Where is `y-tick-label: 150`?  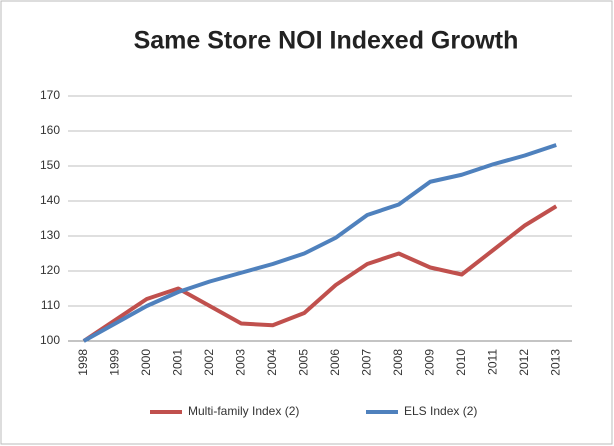
y-tick-label: 150 is located at coordinates (50, 165).